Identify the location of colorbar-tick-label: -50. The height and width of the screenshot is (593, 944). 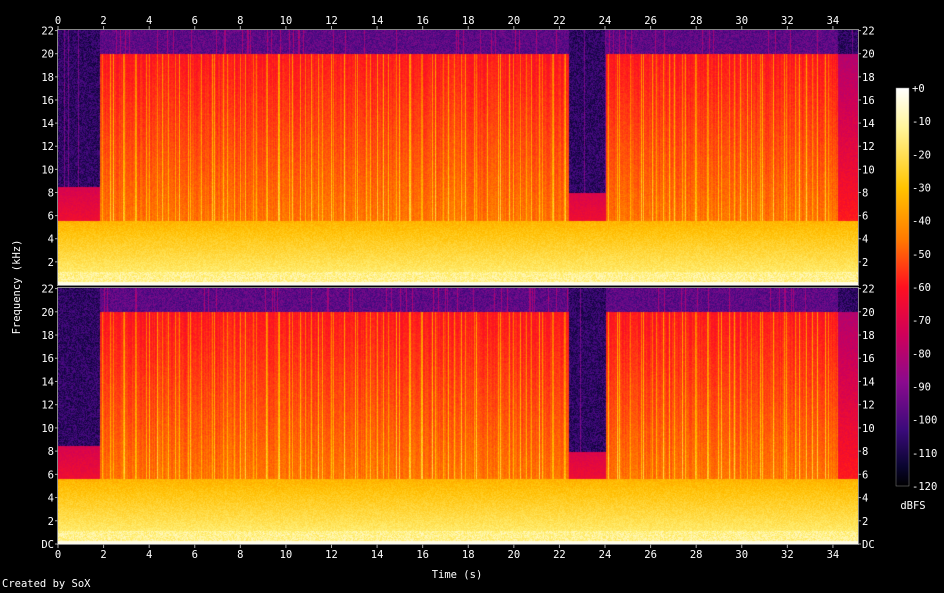
(921, 255).